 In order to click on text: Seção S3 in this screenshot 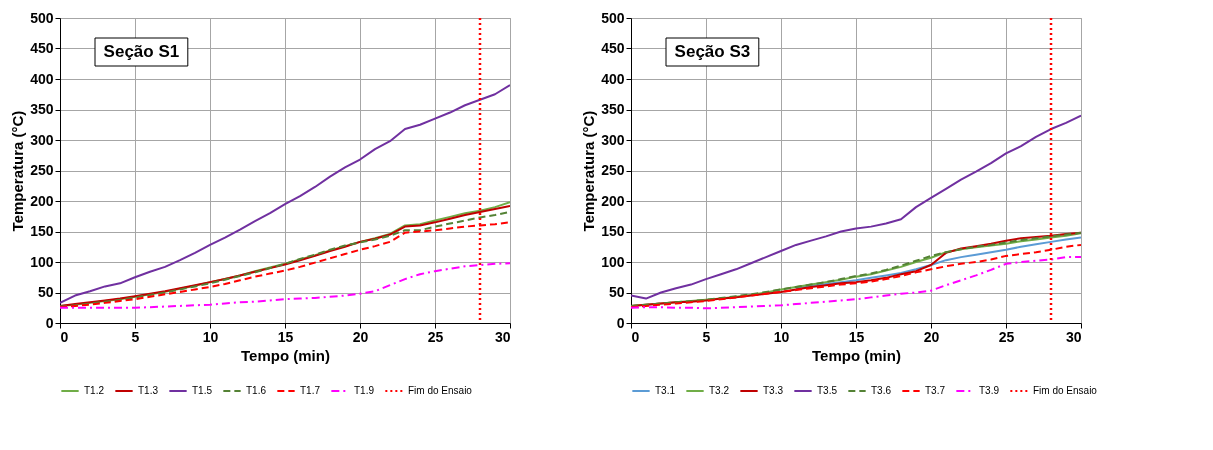, I will do `click(712, 51)`.